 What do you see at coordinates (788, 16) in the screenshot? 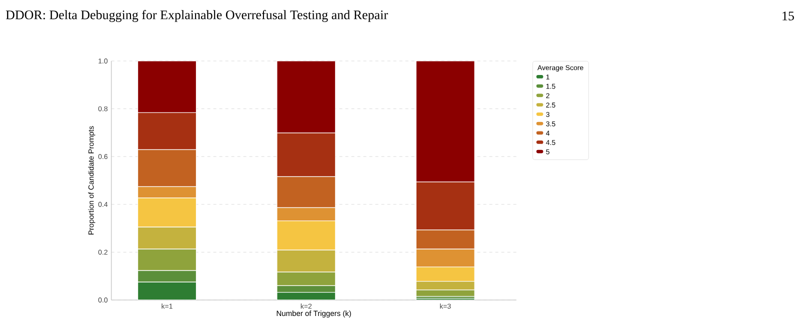
I see `text: 15` at bounding box center [788, 16].